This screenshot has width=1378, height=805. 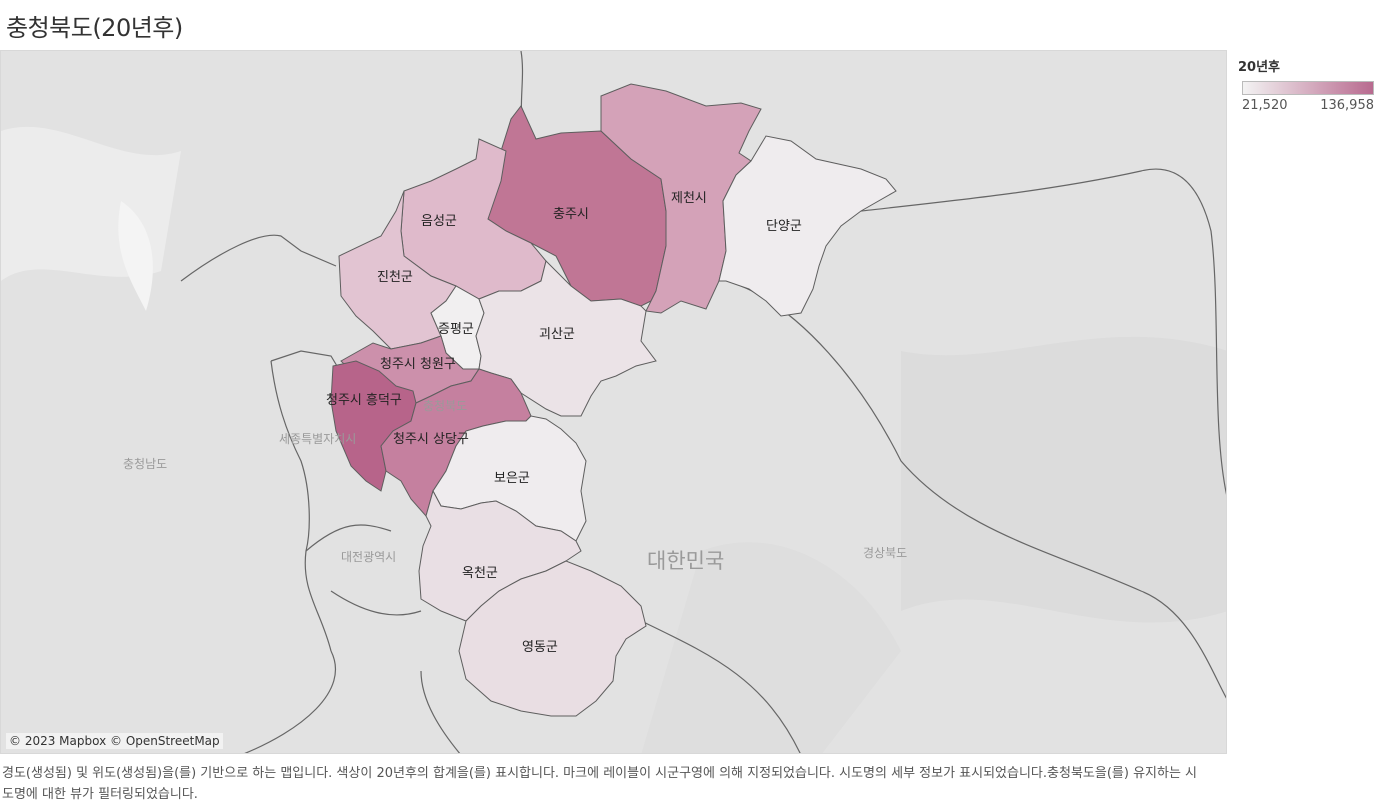 I want to click on legend-gradient-bar, so click(x=1308, y=88).